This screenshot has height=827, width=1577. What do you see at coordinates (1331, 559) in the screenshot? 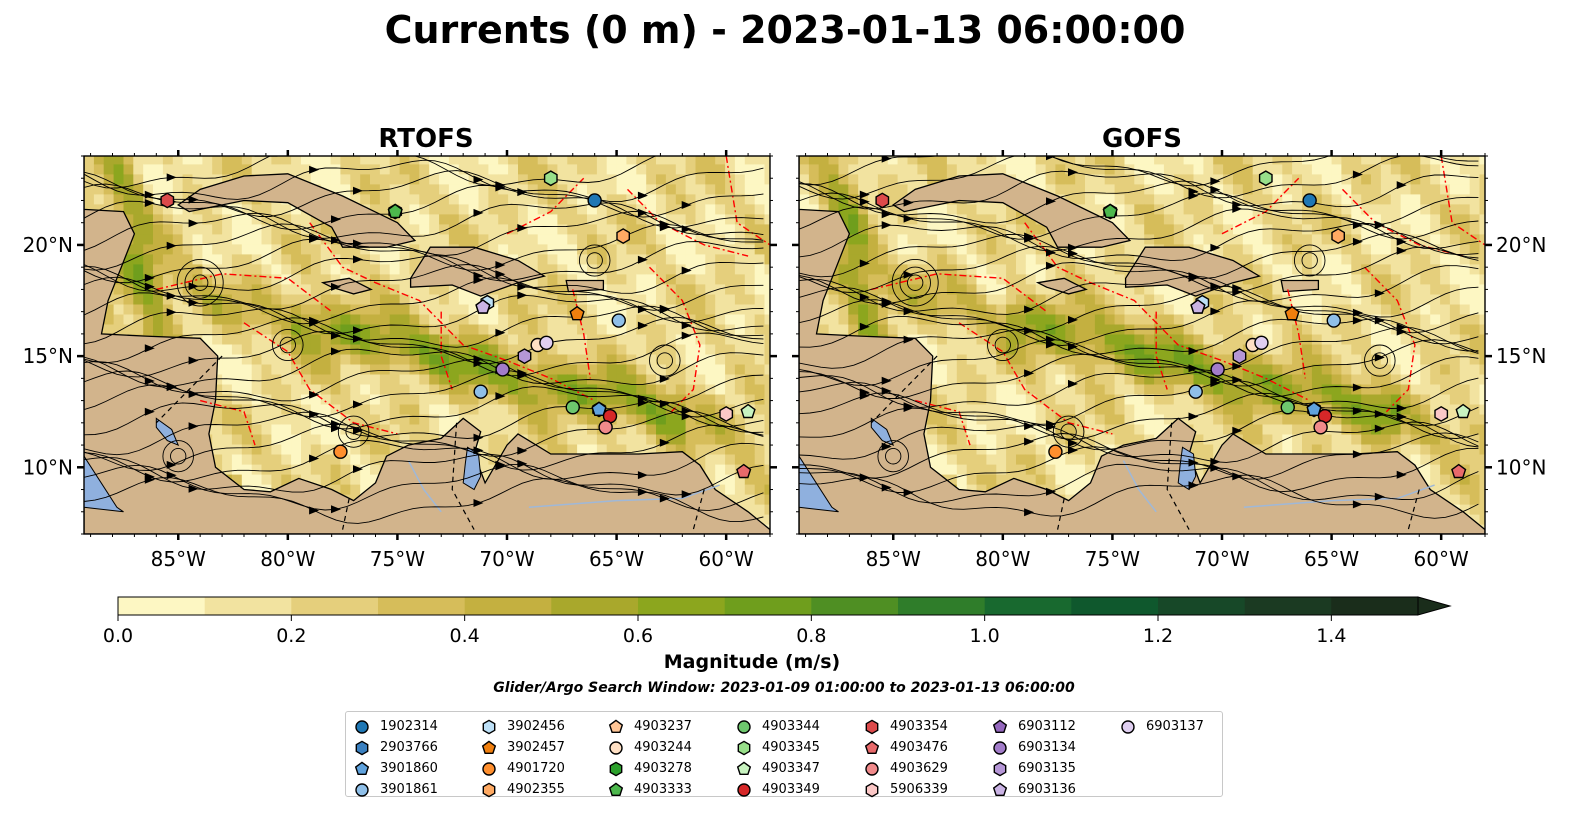
I see `lon-tick-label: 65°W` at bounding box center [1331, 559].